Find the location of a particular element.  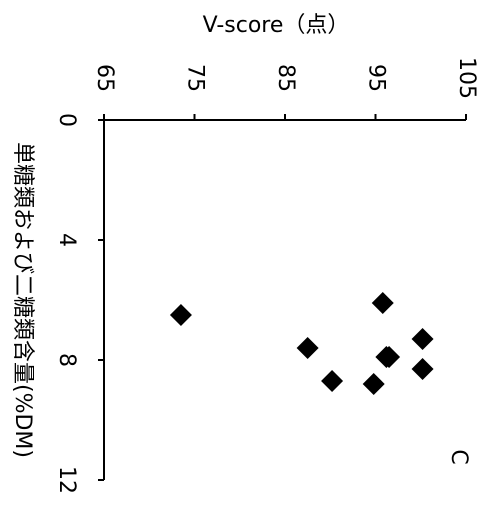

value-axis-tick-label: 75 is located at coordinates (195, 78).